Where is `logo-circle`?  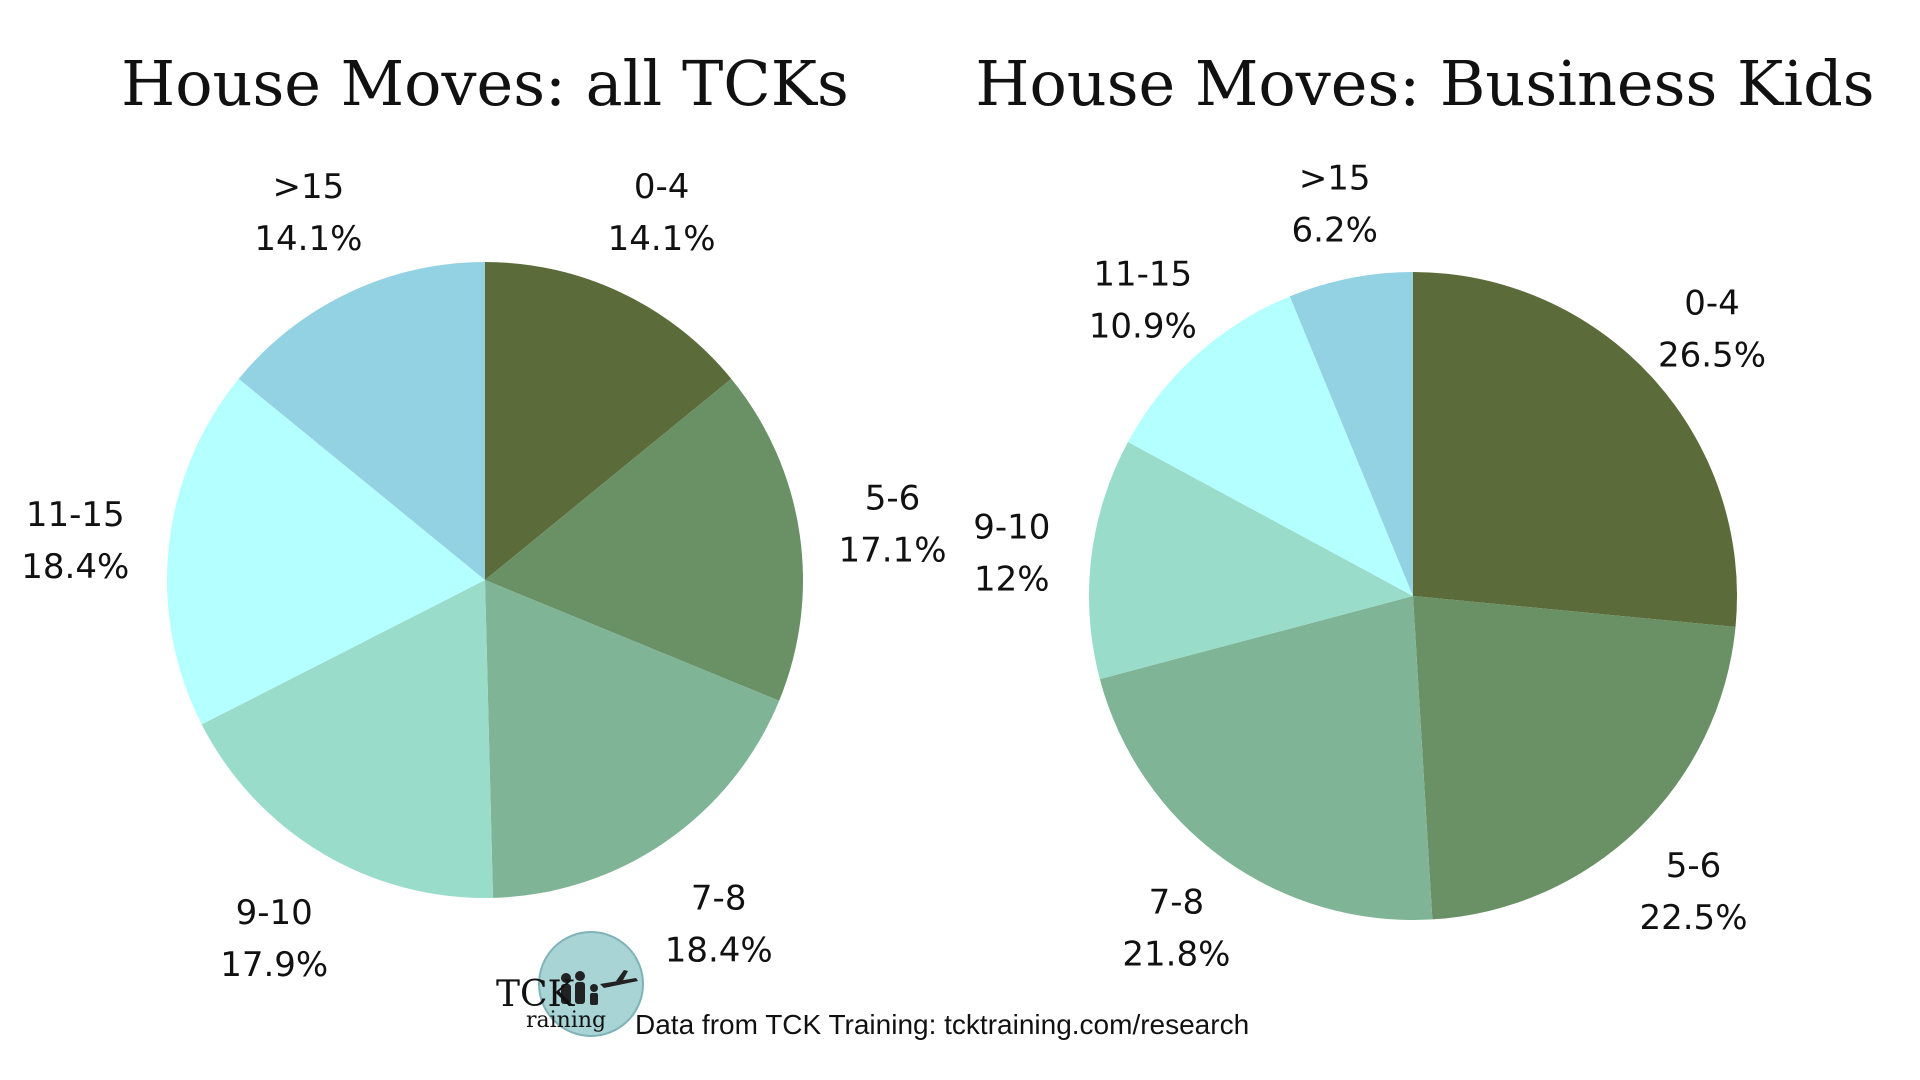 logo-circle is located at coordinates (591, 984).